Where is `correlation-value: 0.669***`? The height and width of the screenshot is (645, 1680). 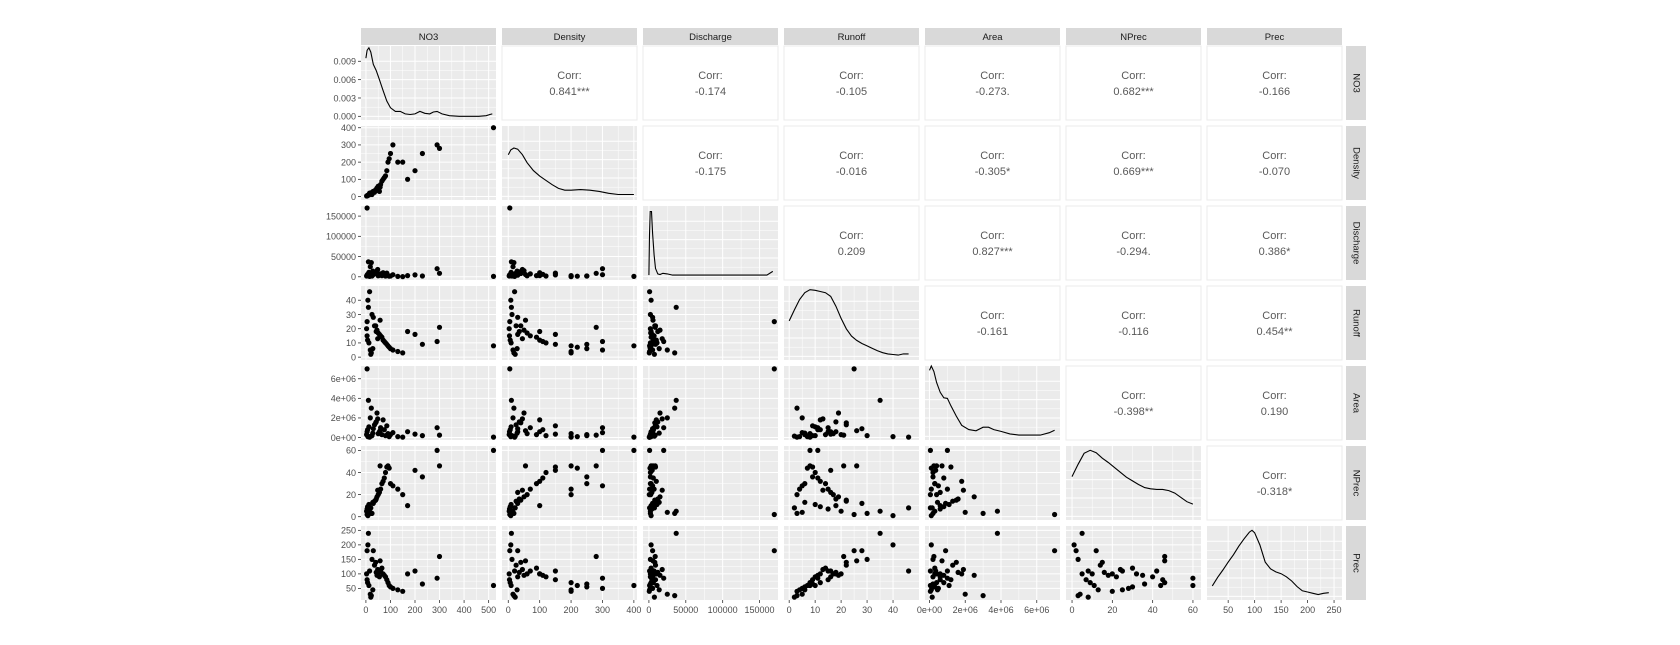 correlation-value: 0.669*** is located at coordinates (1133, 172).